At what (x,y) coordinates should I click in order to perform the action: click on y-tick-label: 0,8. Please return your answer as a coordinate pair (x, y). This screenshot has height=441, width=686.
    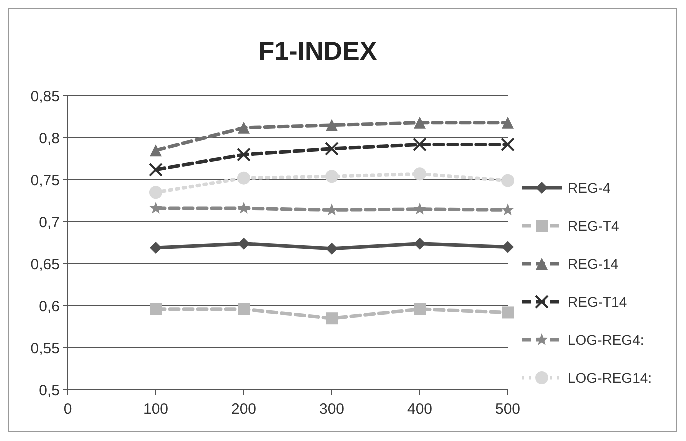
    Looking at the image, I should click on (49, 139).